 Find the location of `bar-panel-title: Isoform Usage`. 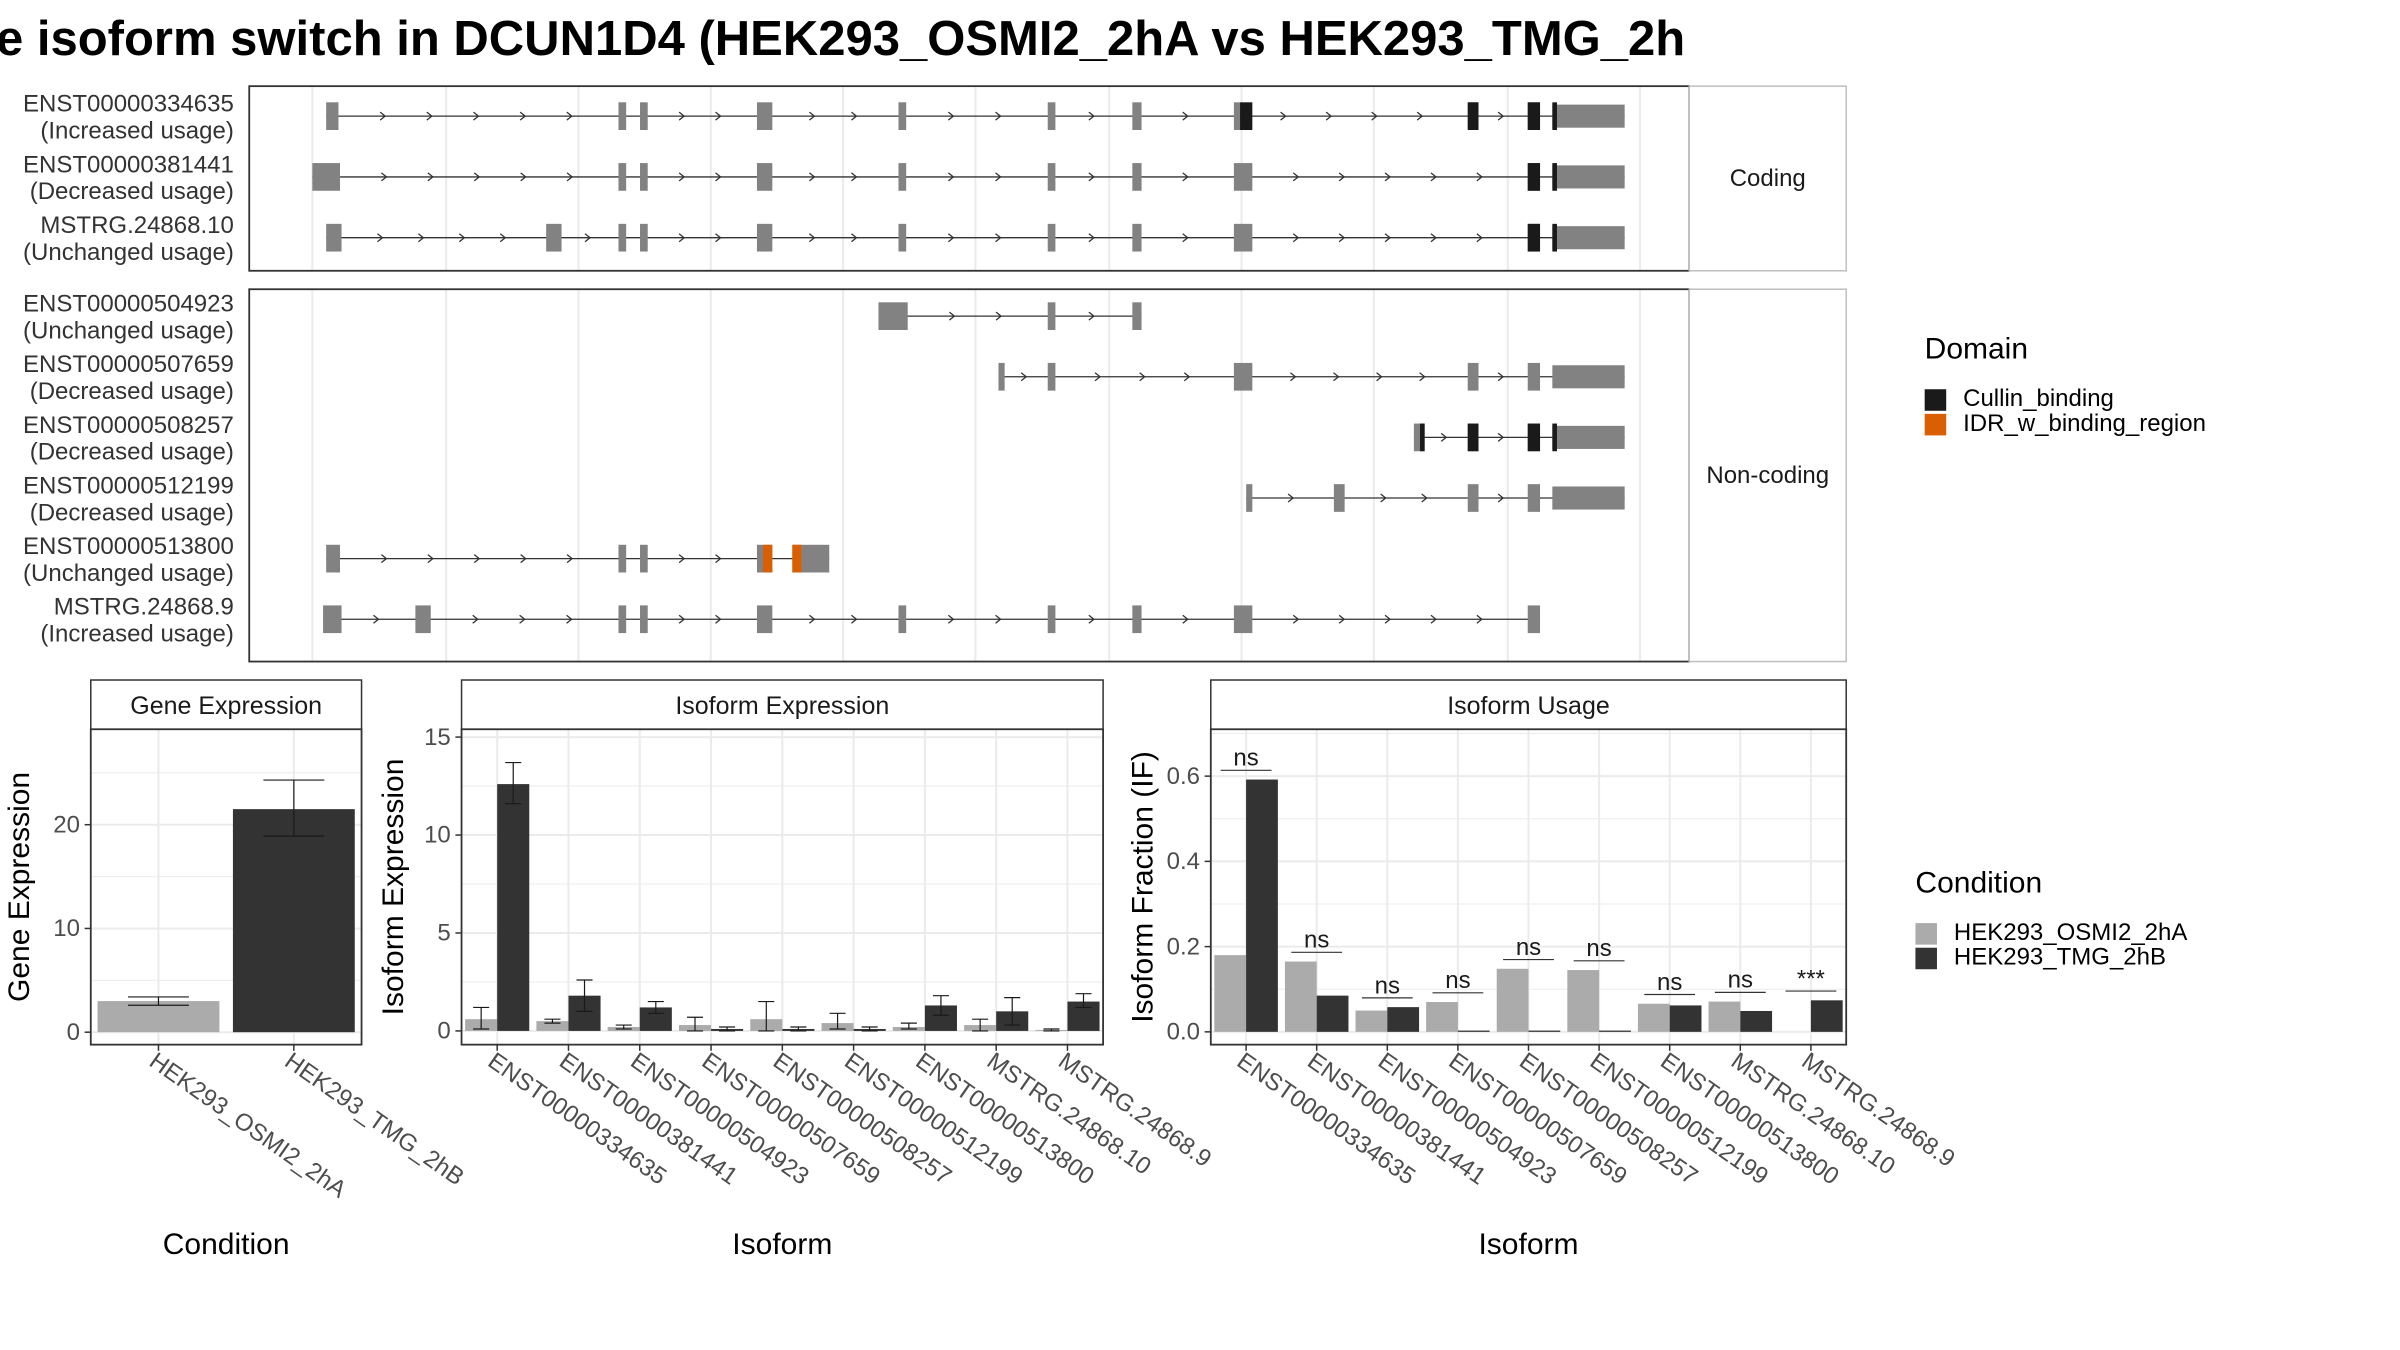

bar-panel-title: Isoform Usage is located at coordinates (1528, 706).